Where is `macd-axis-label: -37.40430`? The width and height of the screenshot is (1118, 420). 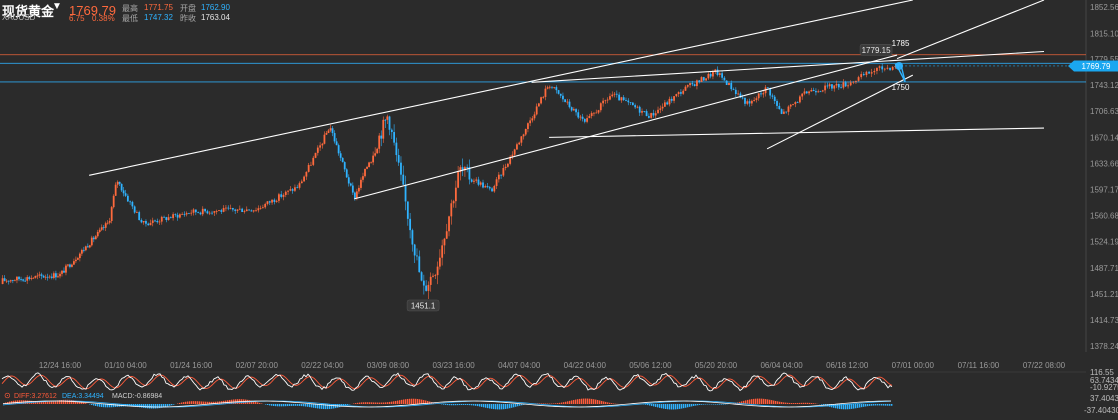
macd-axis-label: -37.40430 is located at coordinates (1101, 410).